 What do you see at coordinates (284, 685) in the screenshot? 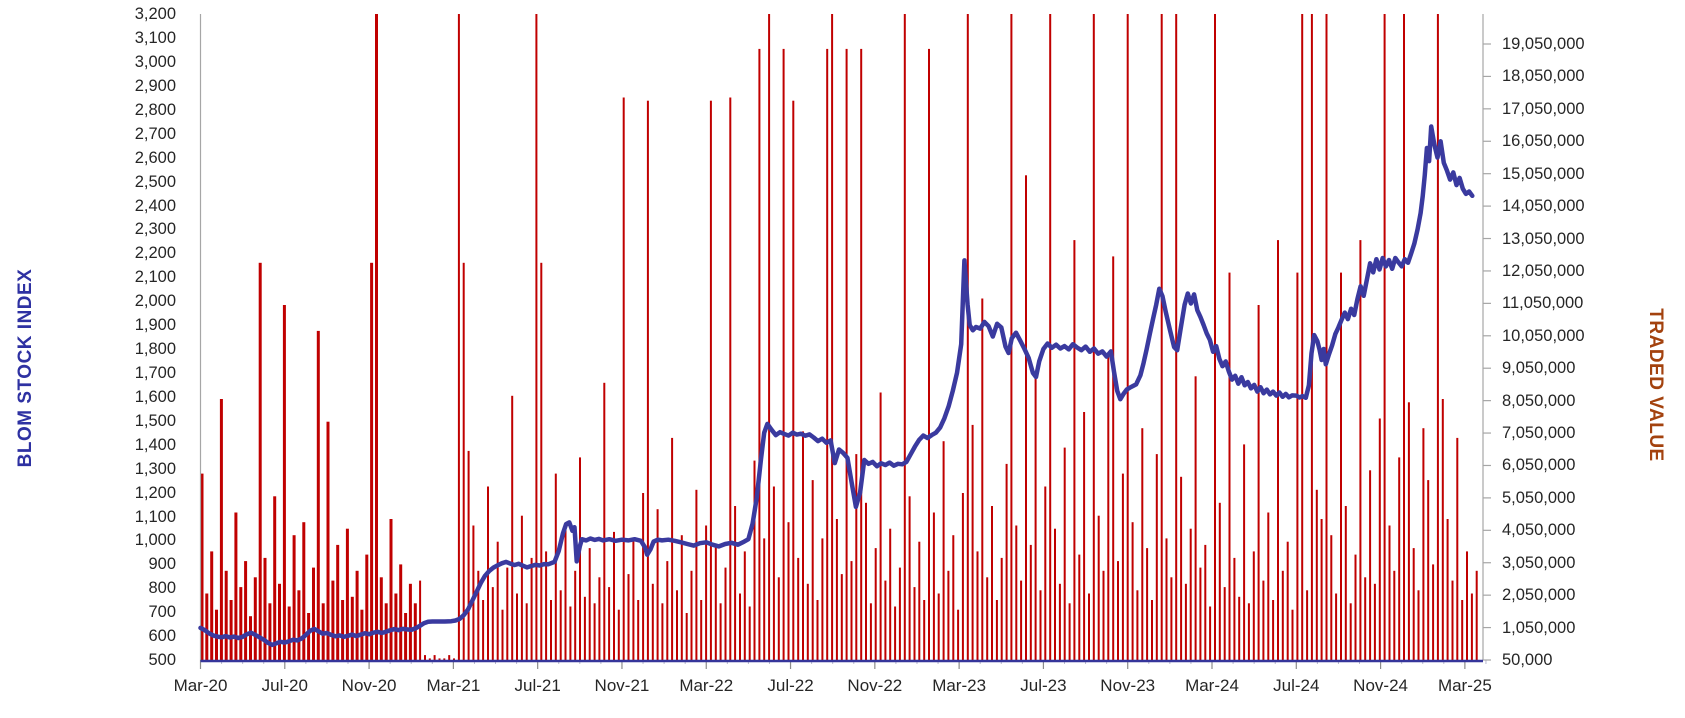
I see `x-axis-tick-label: Jul-20` at bounding box center [284, 685].